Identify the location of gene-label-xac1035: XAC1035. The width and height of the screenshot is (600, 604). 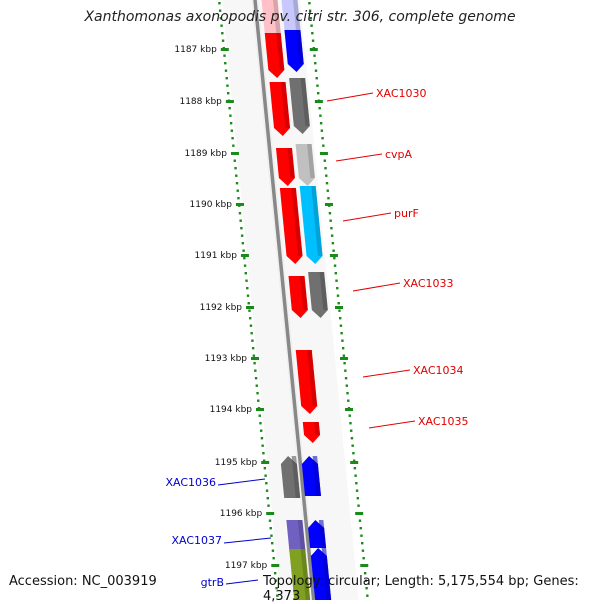
(443, 421).